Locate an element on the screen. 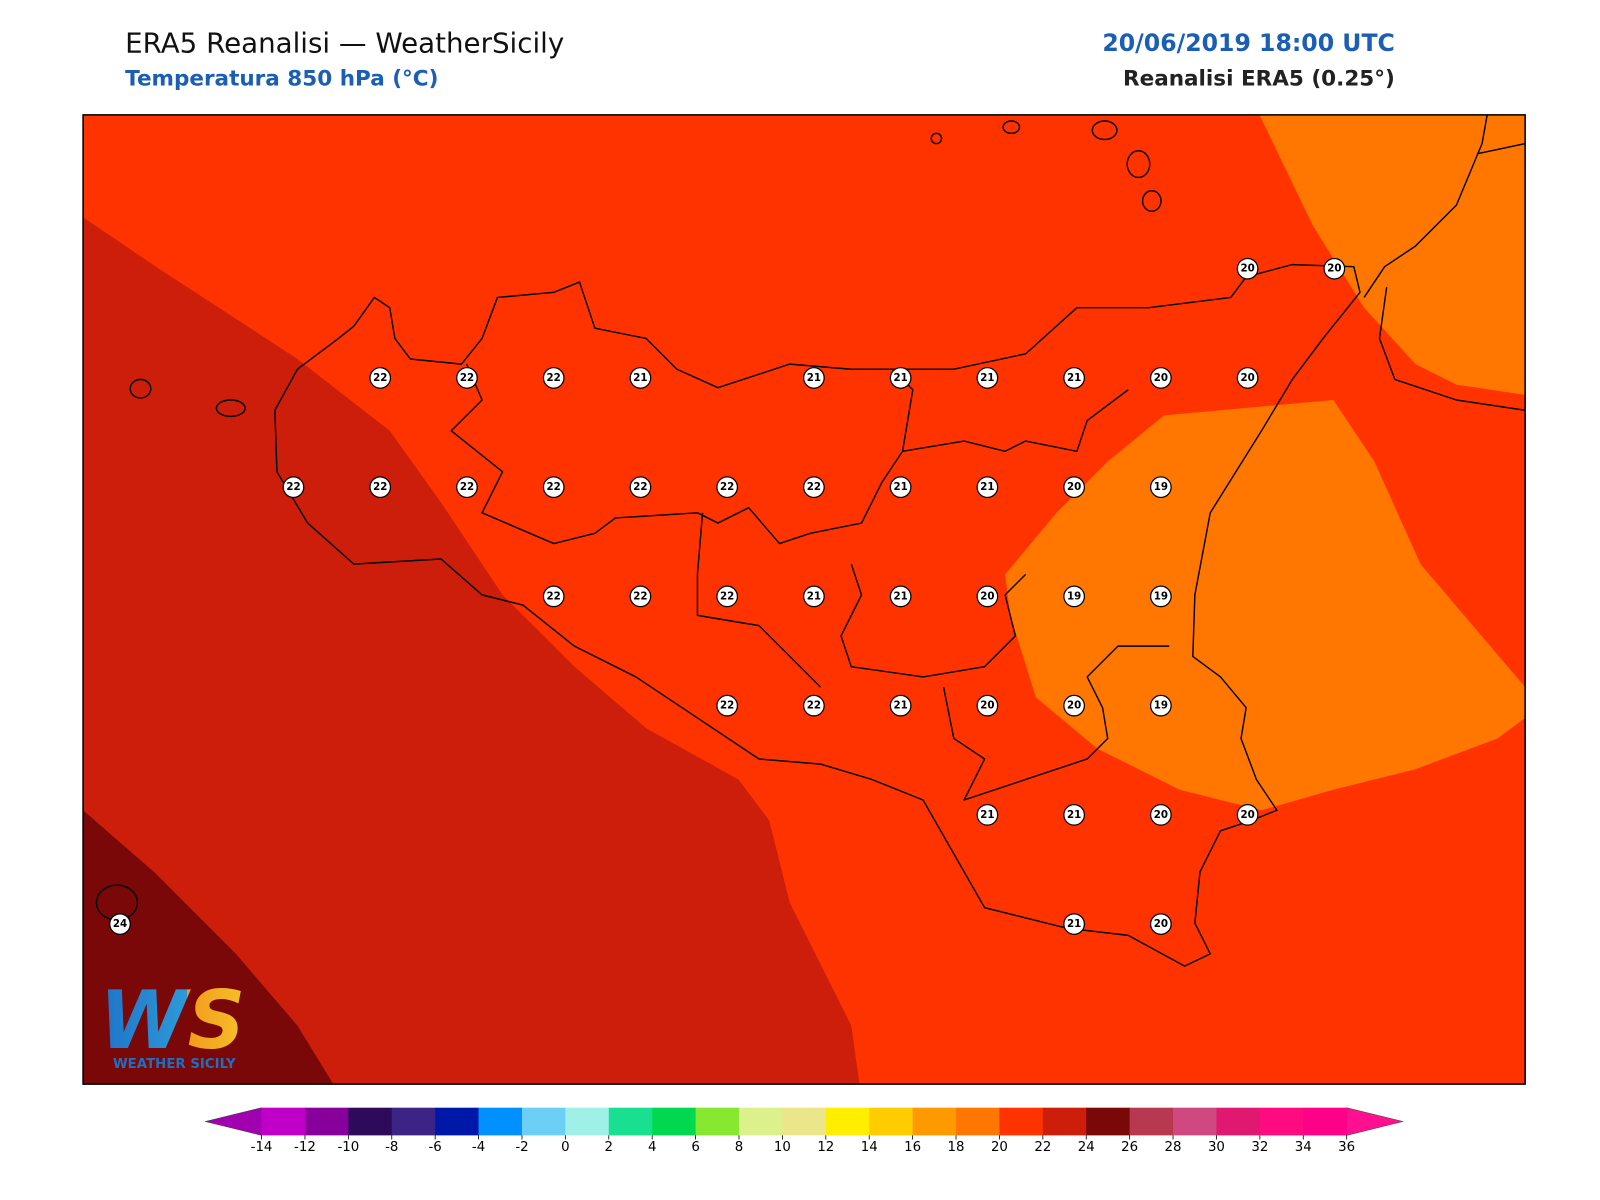  colorbar-tick-label: 30 is located at coordinates (1216, 1147).